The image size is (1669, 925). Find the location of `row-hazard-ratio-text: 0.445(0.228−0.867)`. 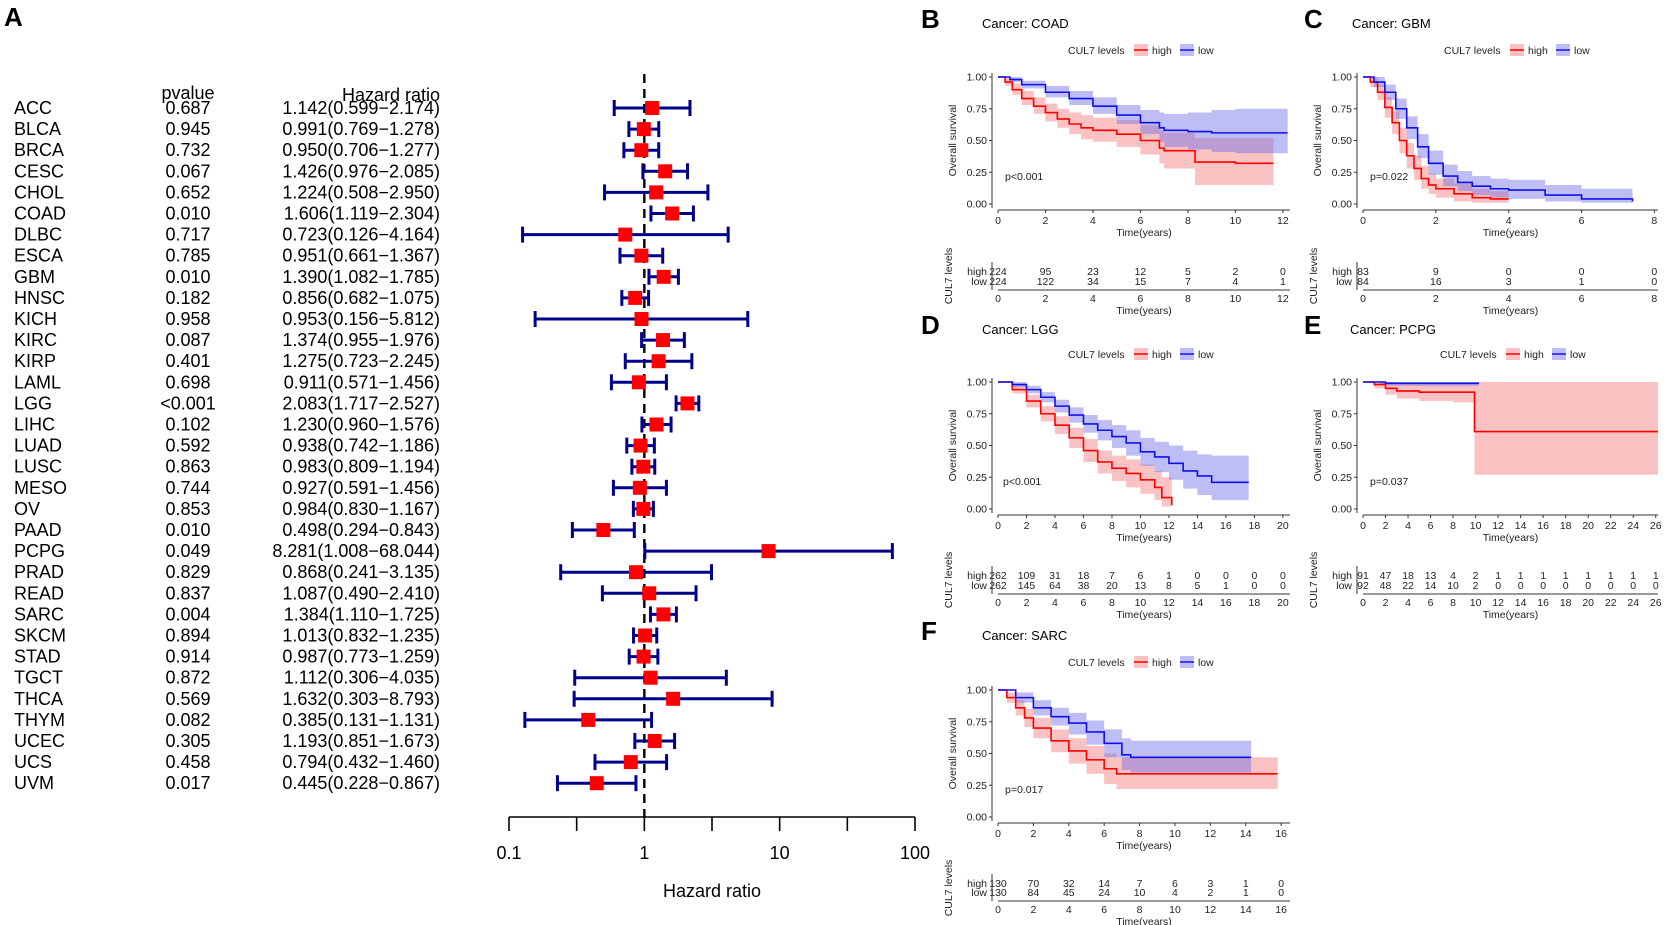

row-hazard-ratio-text: 0.445(0.228−0.867) is located at coordinates (361, 783).